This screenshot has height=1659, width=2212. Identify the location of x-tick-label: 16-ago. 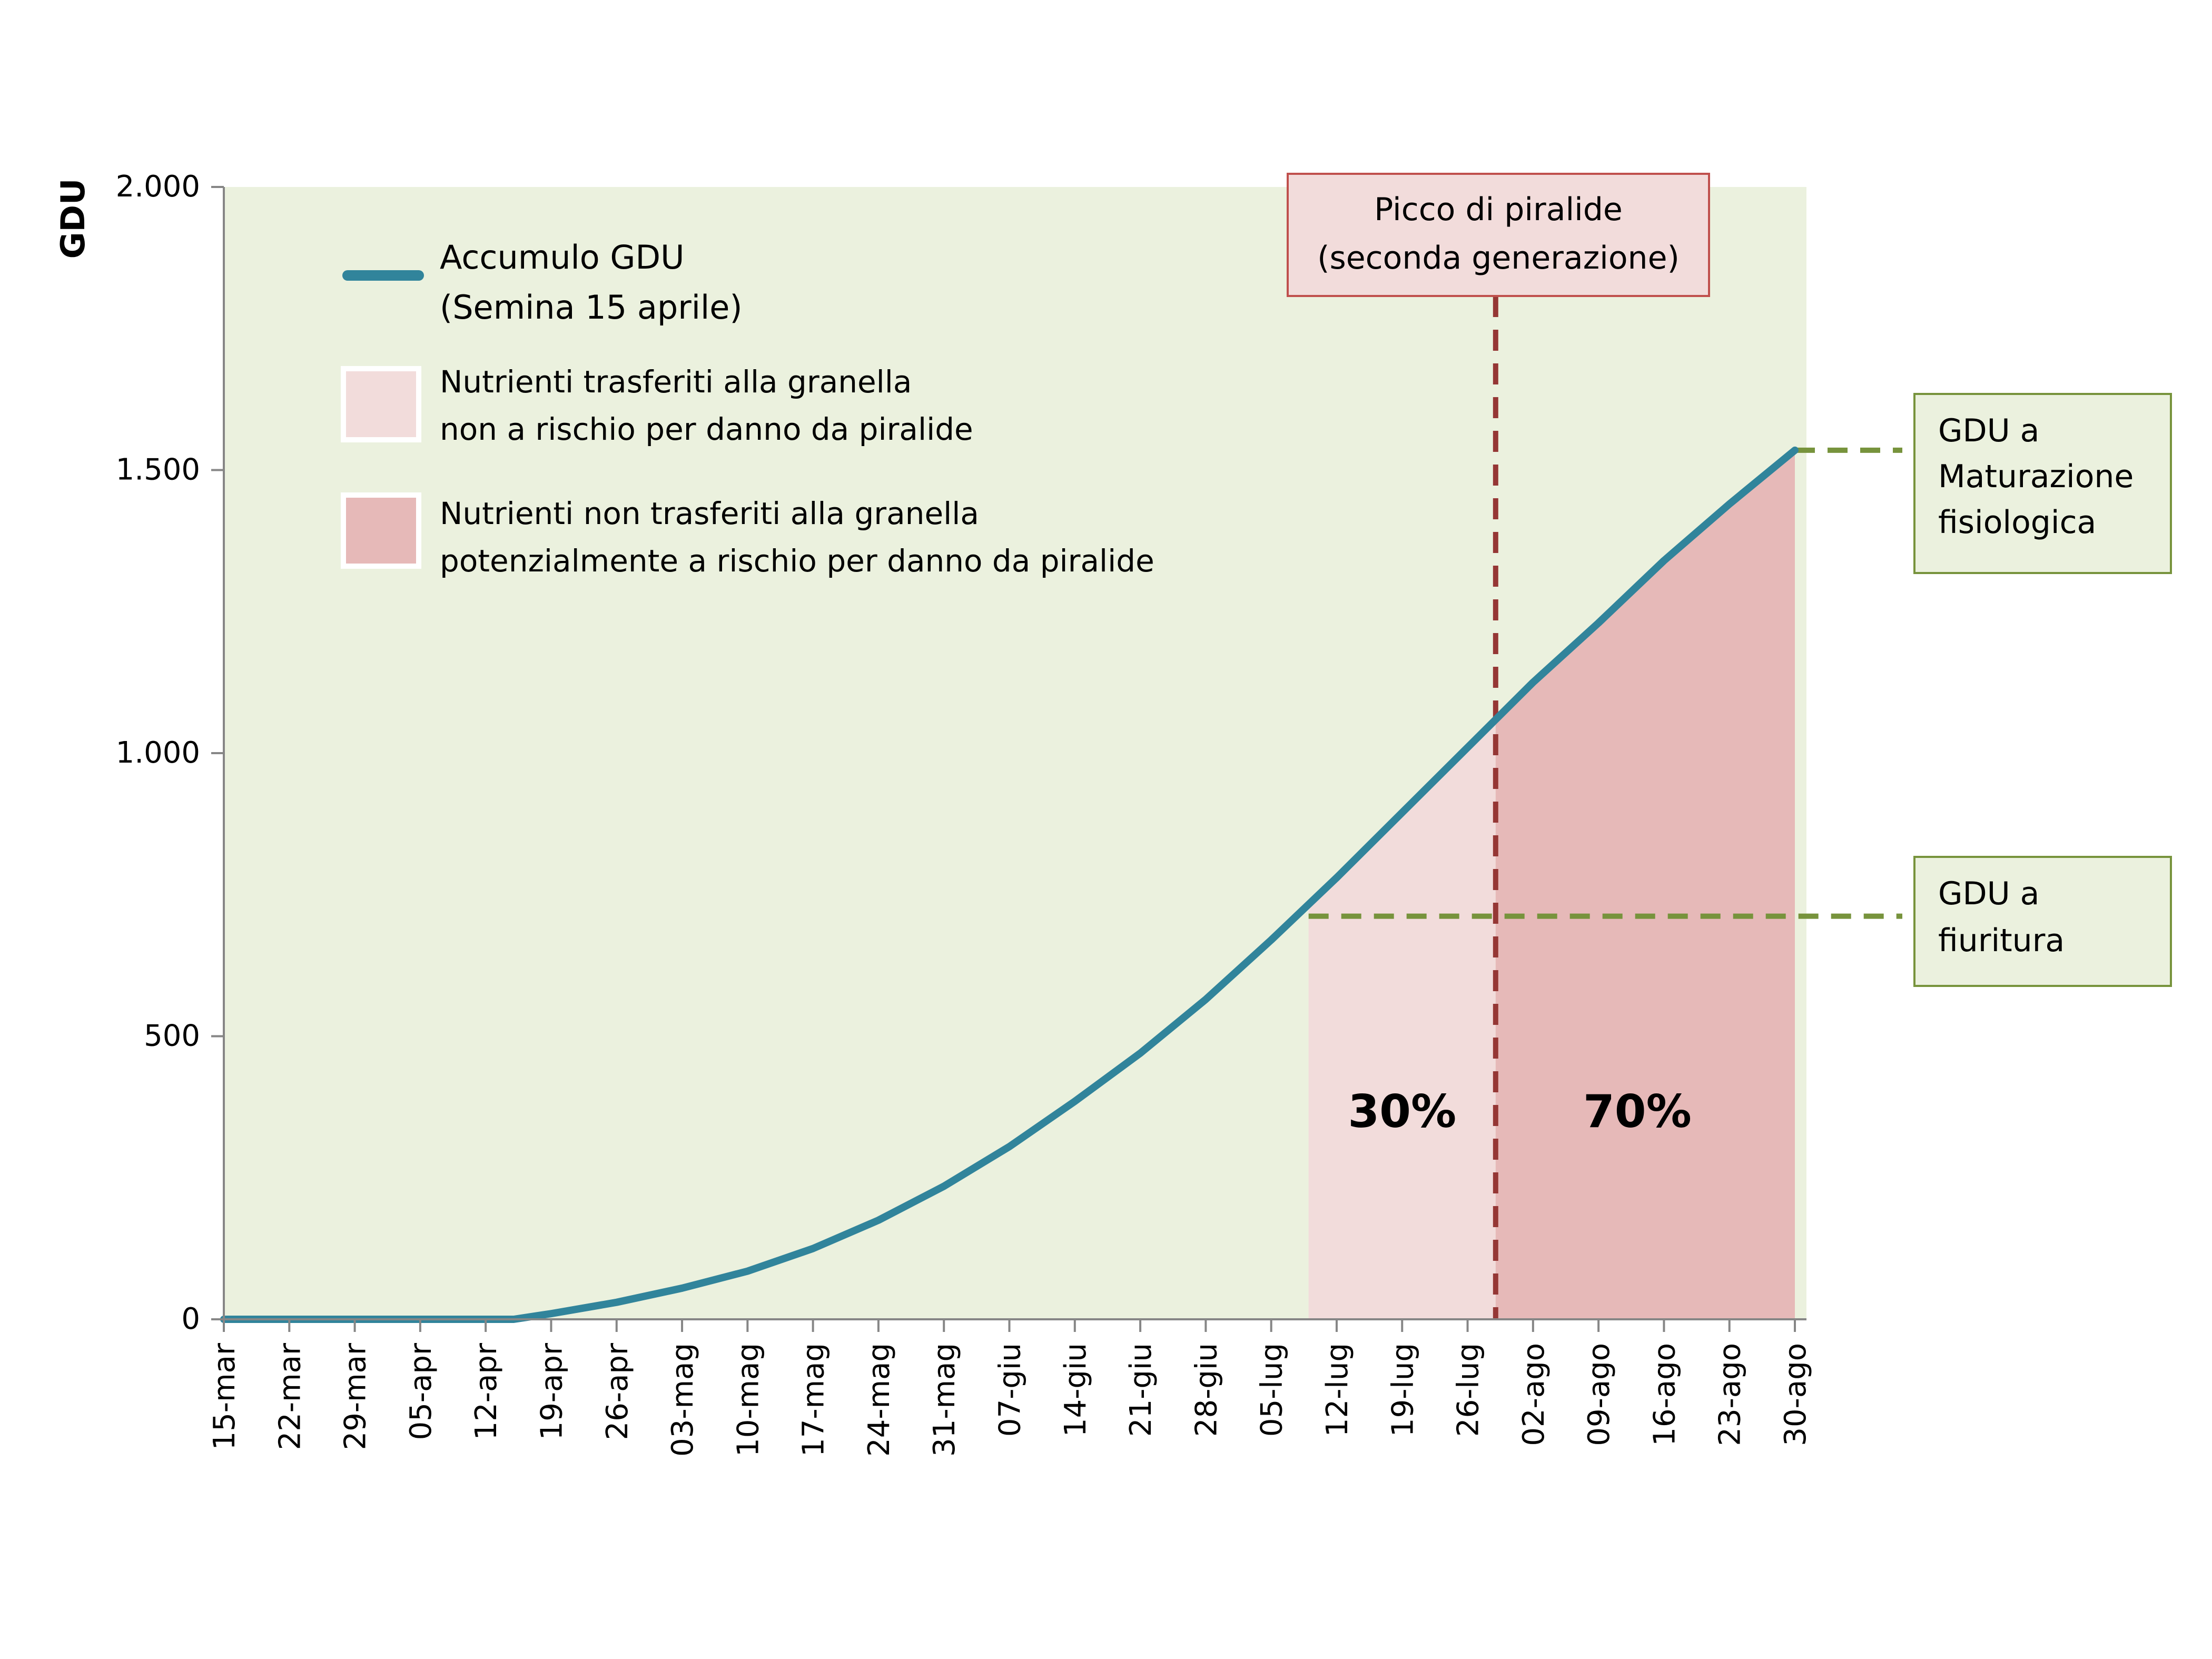
(1664, 1394).